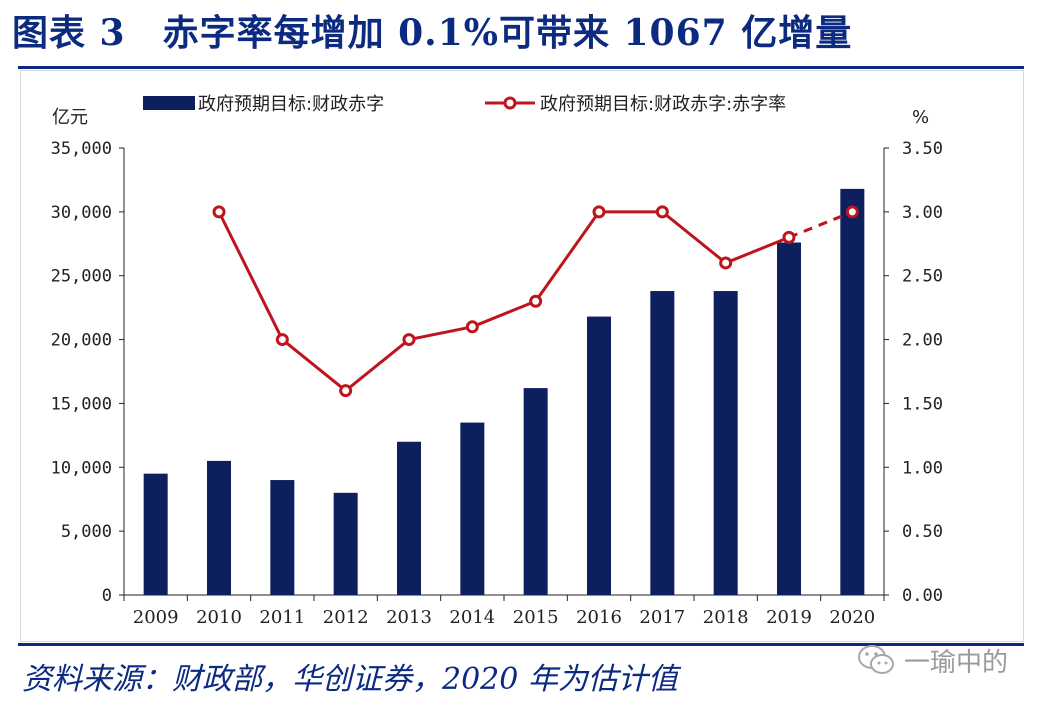  What do you see at coordinates (169, 103) in the screenshot?
I see `legend-bar-swatch` at bounding box center [169, 103].